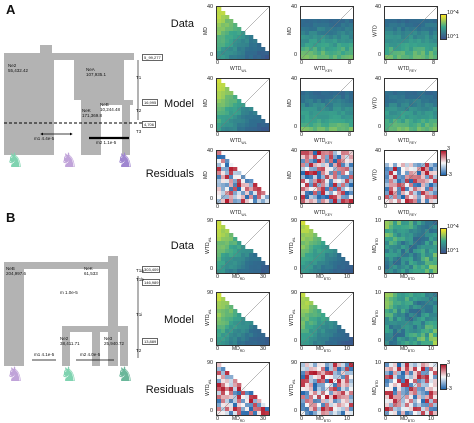 The height and width of the screenshot is (423, 474). Describe the element at coordinates (323, 213) in the screenshot. I see `x-axis-label: WTDKEY` at that location.